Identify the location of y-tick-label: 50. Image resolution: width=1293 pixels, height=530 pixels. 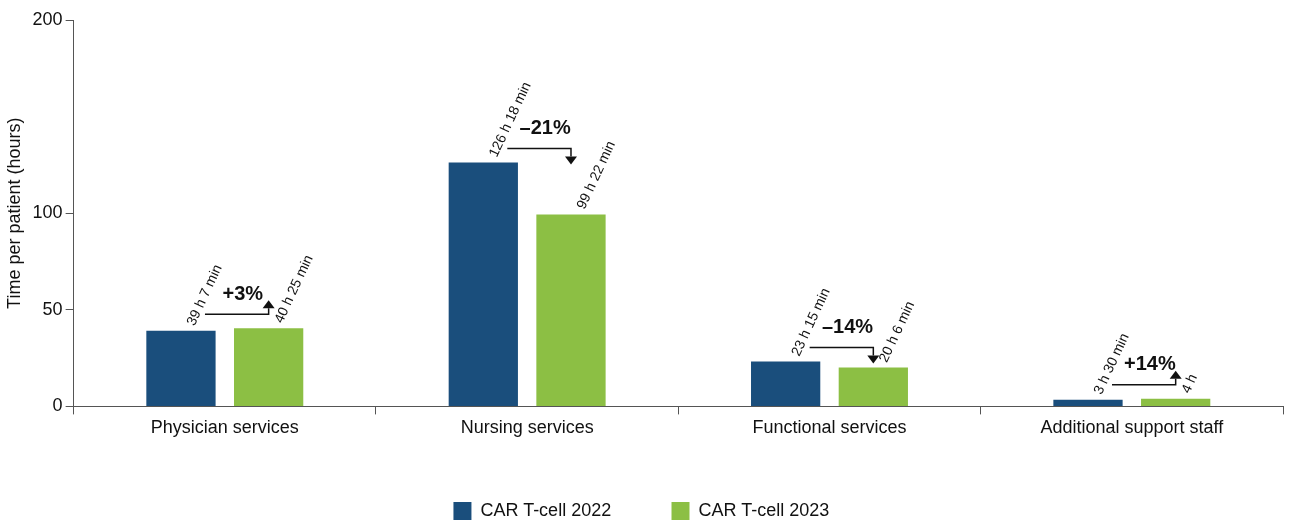
(52, 308).